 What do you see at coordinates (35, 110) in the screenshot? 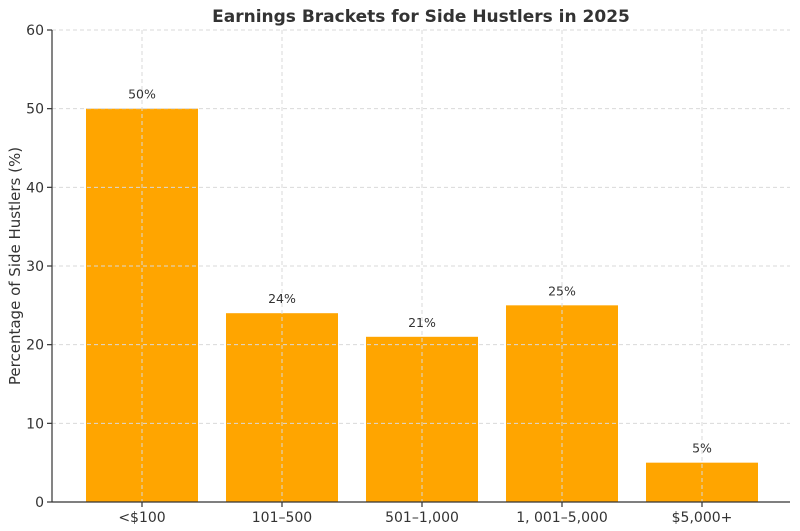
I see `y-tick-label: 50` at bounding box center [35, 110].